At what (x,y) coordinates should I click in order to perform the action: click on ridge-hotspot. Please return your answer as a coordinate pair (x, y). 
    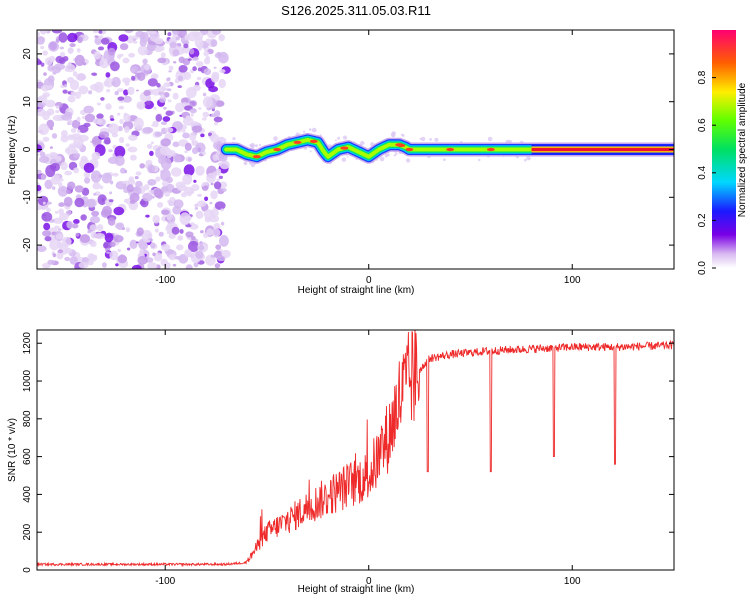
    Looking at the image, I should click on (490, 149).